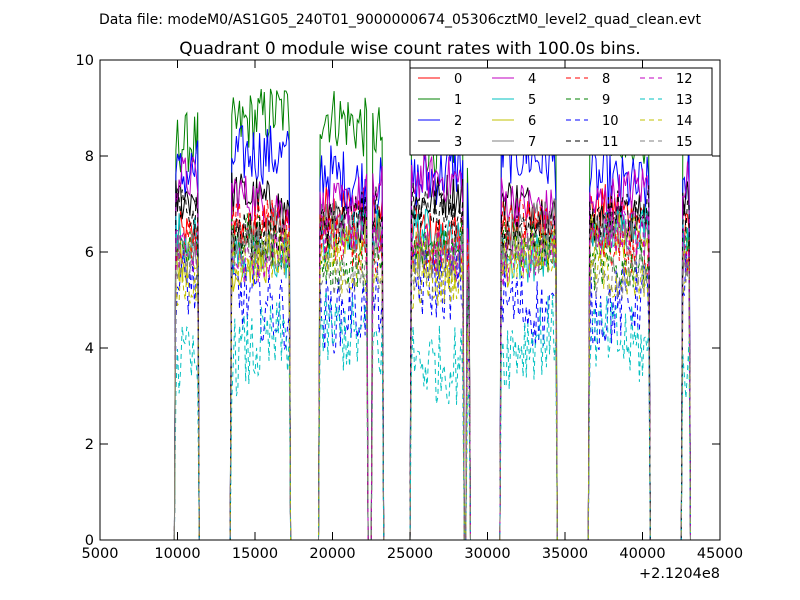  What do you see at coordinates (332, 554) in the screenshot?
I see `x-tick-label: 20000` at bounding box center [332, 554].